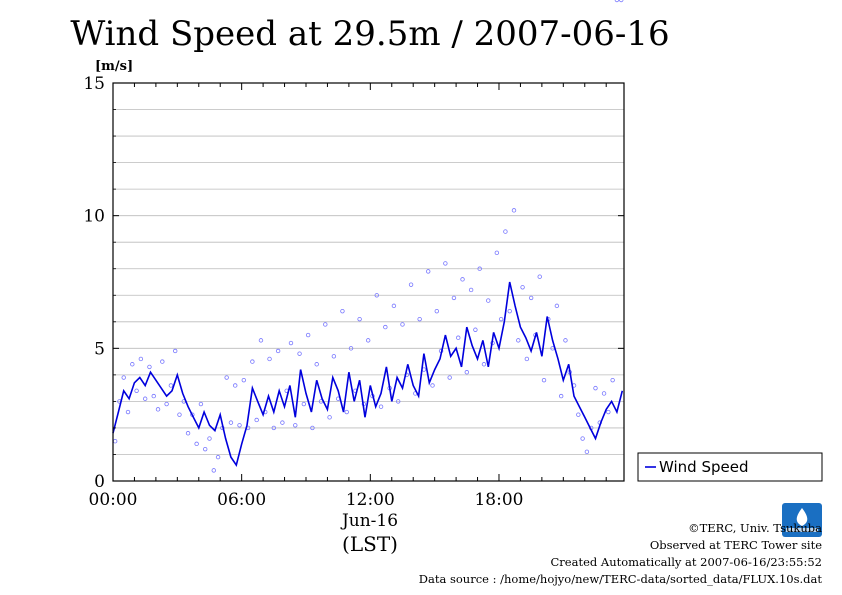  What do you see at coordinates (114, 66) in the screenshot?
I see `y-axis-unit: [m/s]` at bounding box center [114, 66].